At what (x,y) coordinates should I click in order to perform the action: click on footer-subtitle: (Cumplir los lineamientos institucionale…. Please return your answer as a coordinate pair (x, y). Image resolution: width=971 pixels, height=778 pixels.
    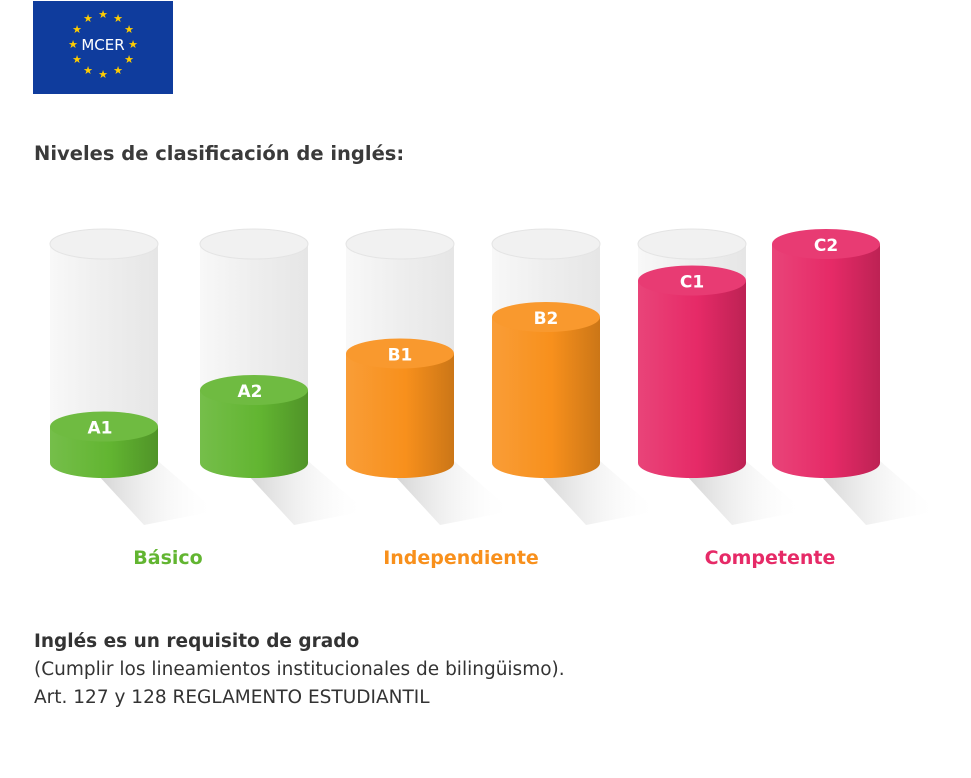
    Looking at the image, I should click on (299, 669).